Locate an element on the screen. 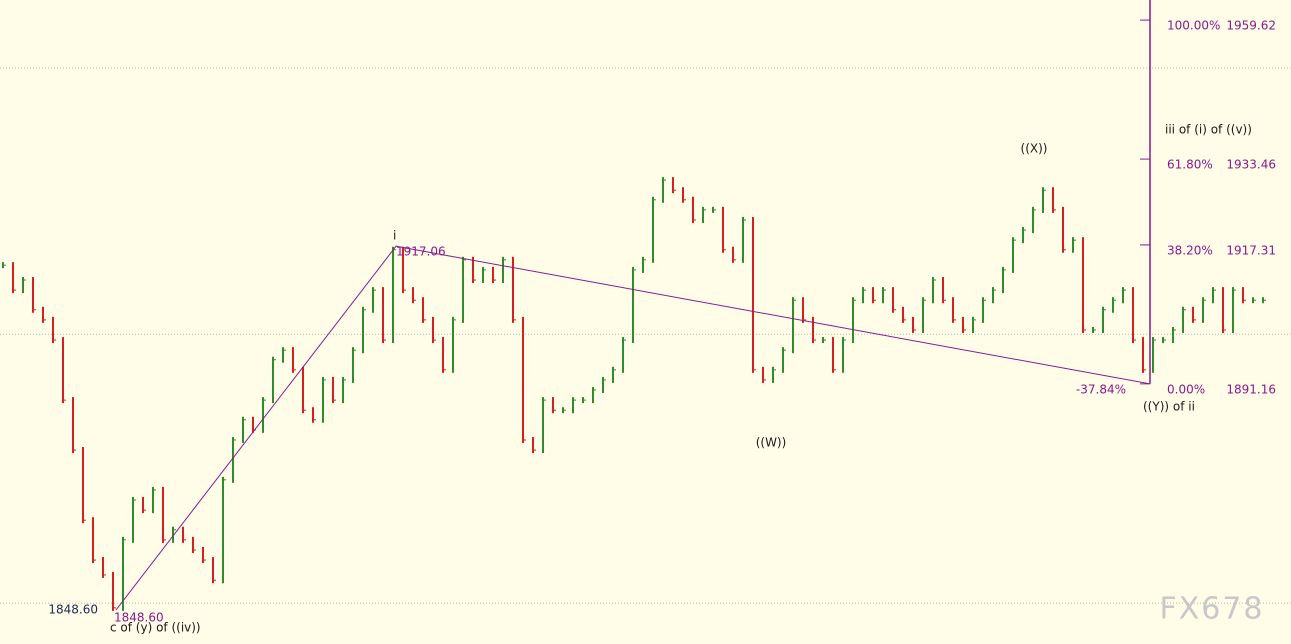 Image resolution: width=1291 pixels, height=644 pixels. wave-label: c of (y) of ((iv)) is located at coordinates (155, 628).